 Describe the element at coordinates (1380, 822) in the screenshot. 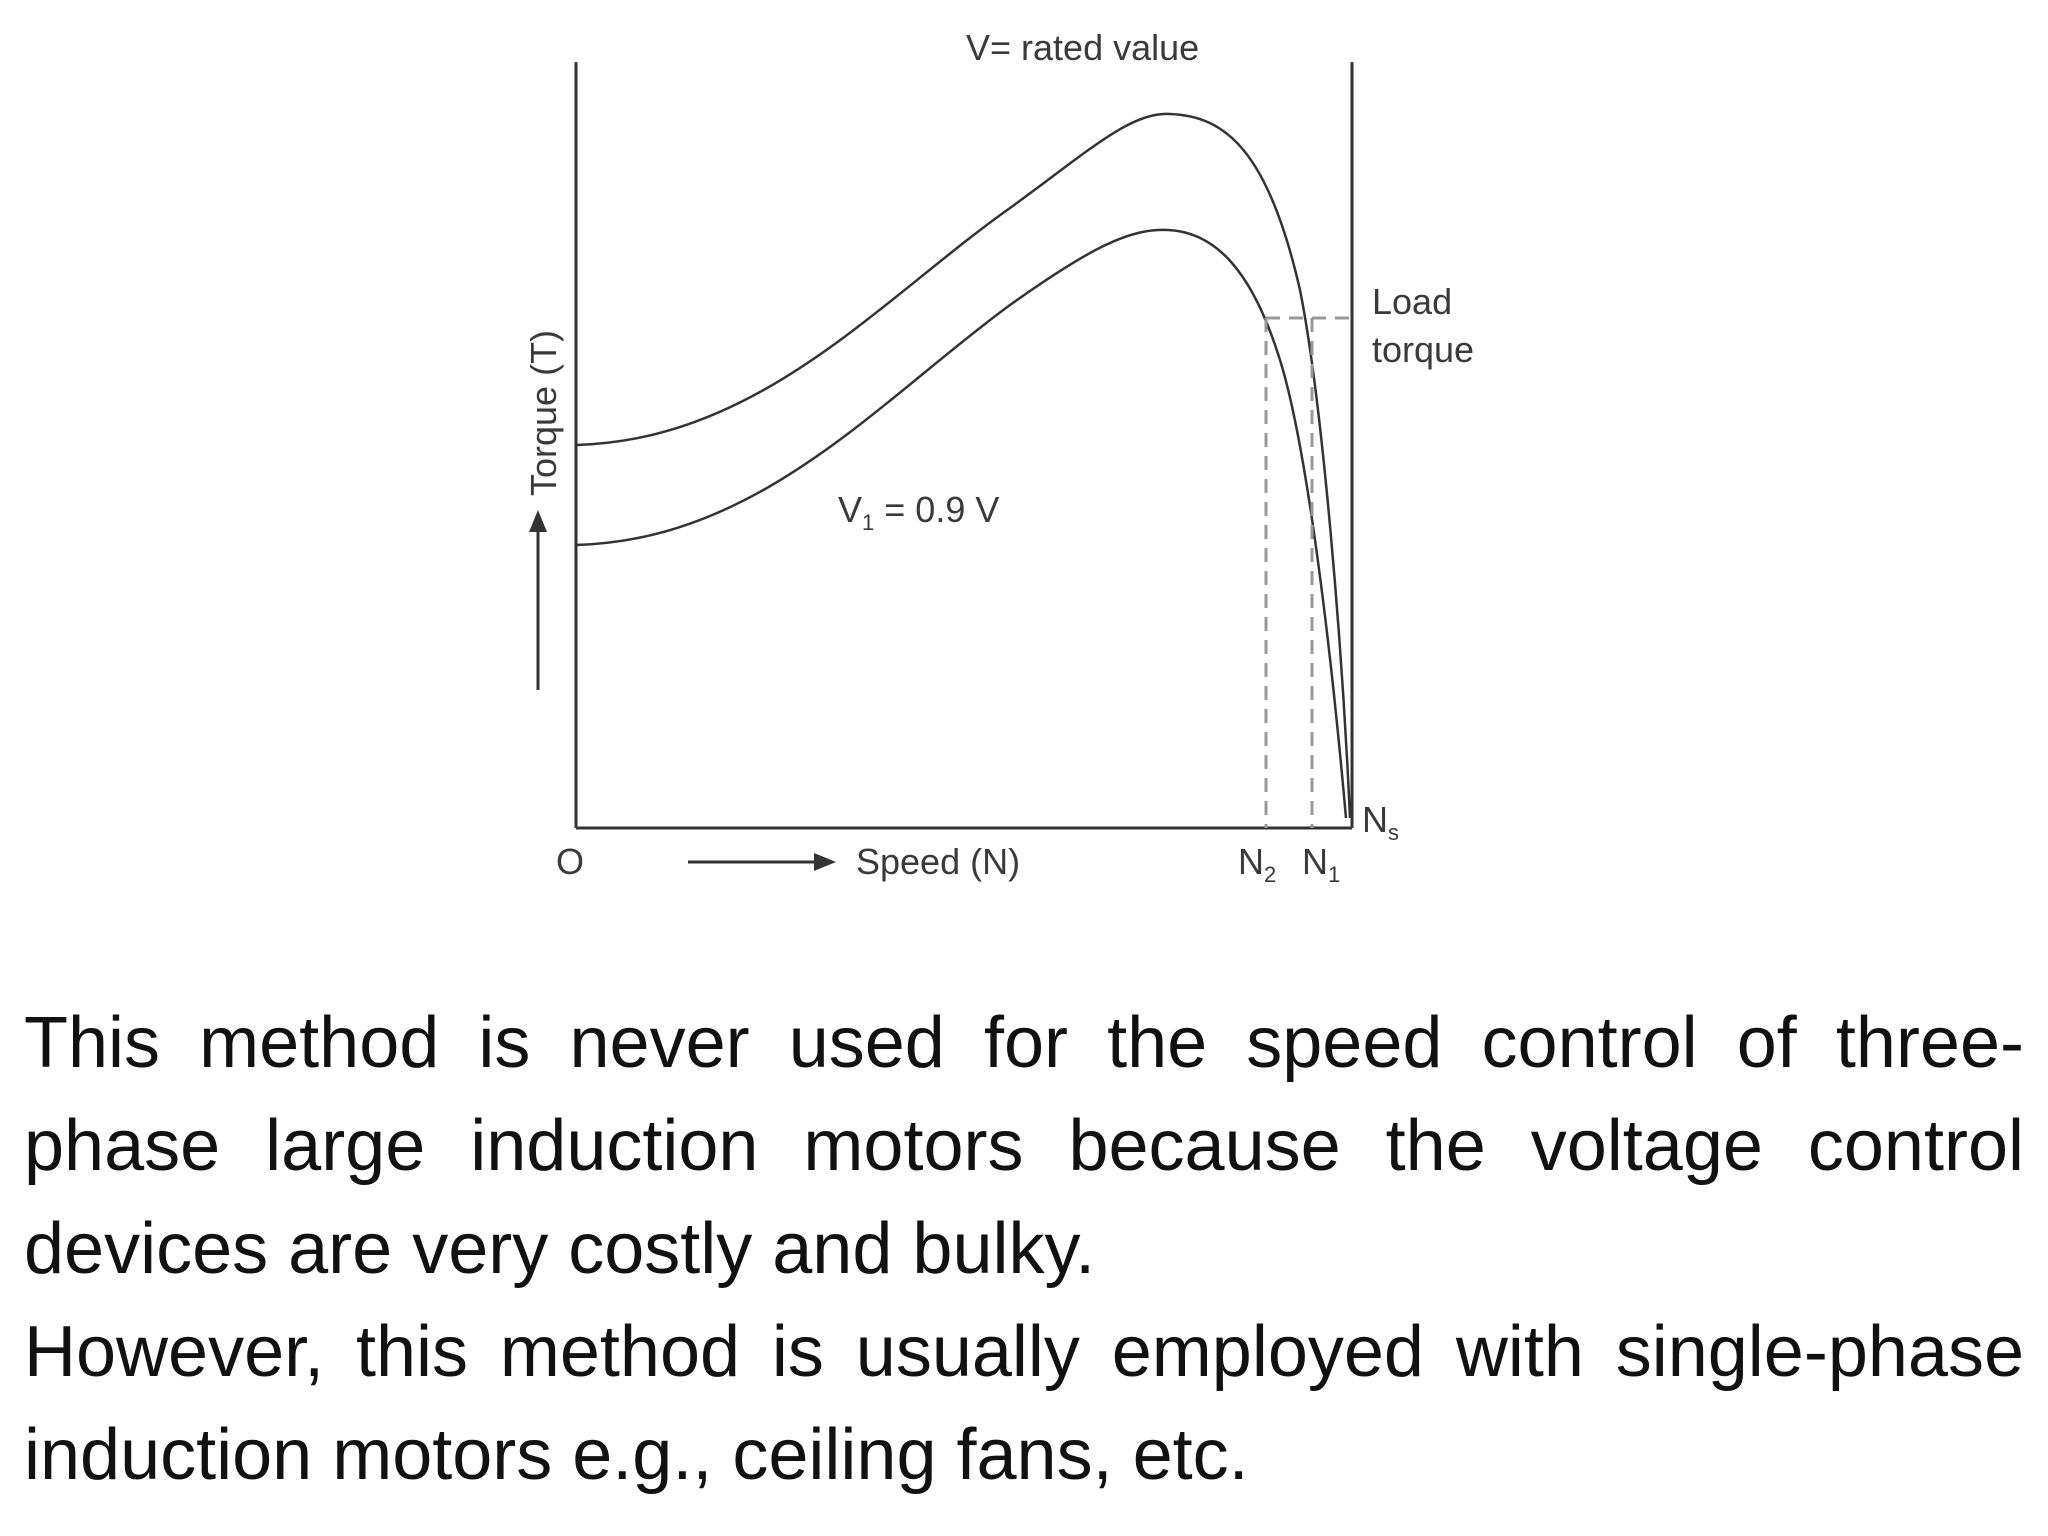

I see `ns-label: Ns` at that location.